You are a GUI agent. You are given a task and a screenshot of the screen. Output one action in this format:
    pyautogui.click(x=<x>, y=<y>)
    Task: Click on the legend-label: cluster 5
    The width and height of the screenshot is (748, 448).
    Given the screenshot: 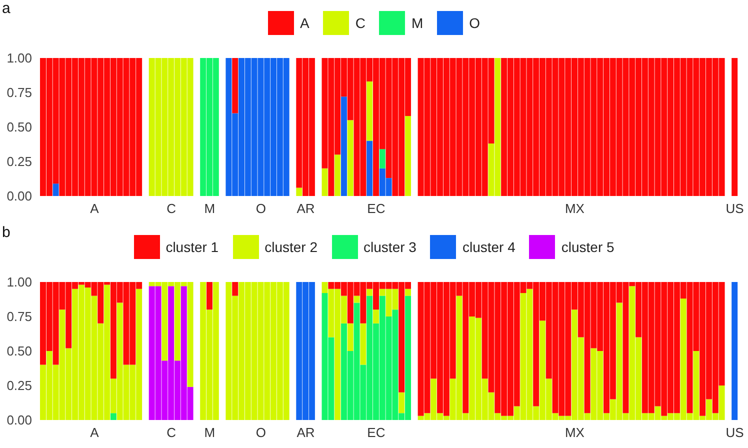 What is the action you would take?
    pyautogui.click(x=587, y=247)
    